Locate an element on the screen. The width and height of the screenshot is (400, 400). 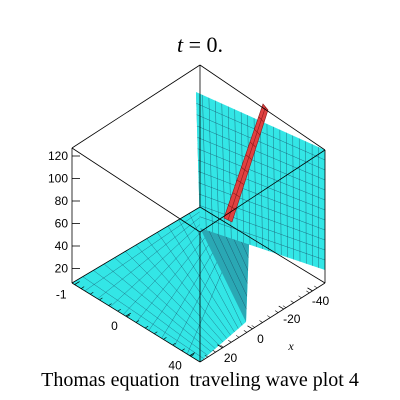
z-tick-label: 120 is located at coordinates (58, 156).